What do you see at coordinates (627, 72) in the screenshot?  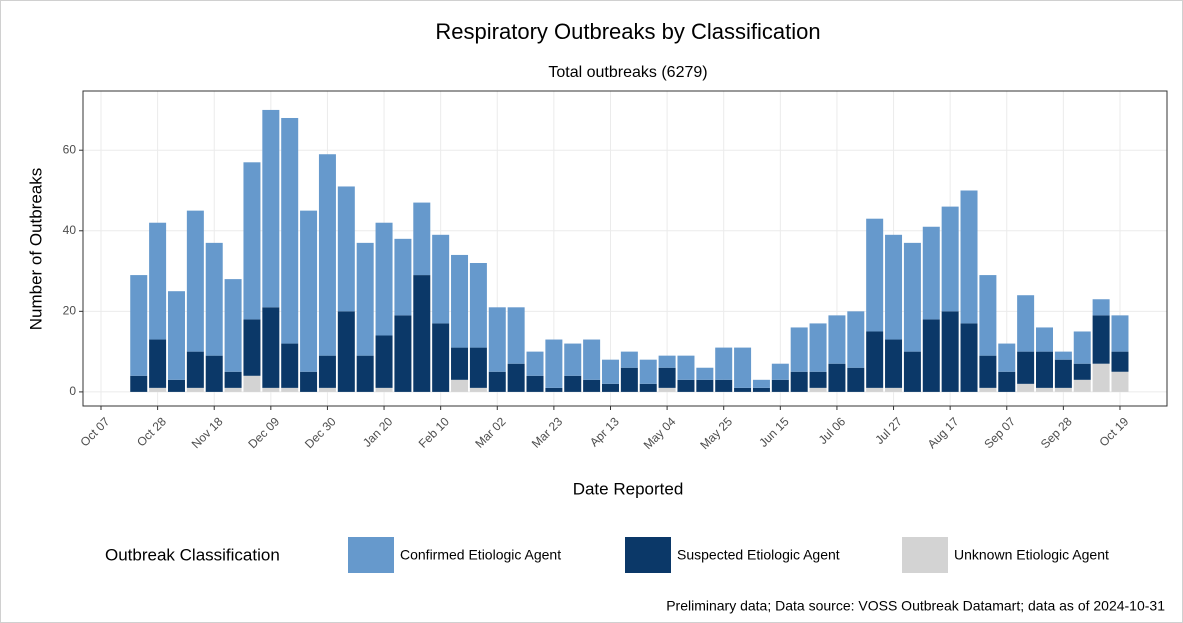 I see `chart-subtitle: Total outbreaks (6279)` at bounding box center [627, 72].